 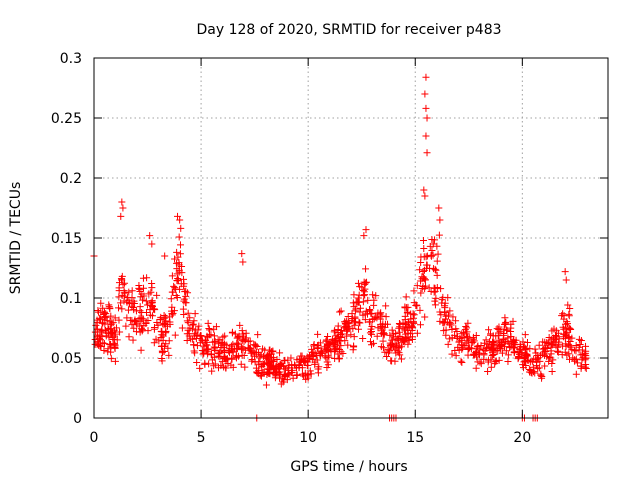 I want to click on y-tick-label: 0.15, so click(x=66, y=239).